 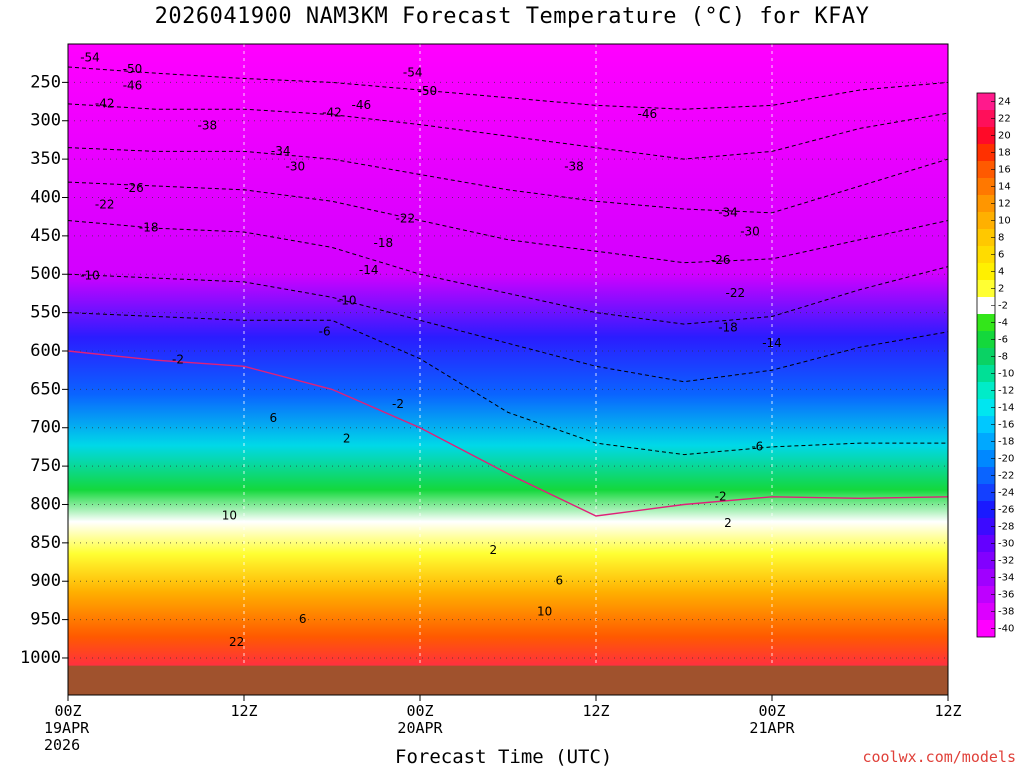 What do you see at coordinates (1006, 510) in the screenshot?
I see `colorbar-label-24: -26` at bounding box center [1006, 510].